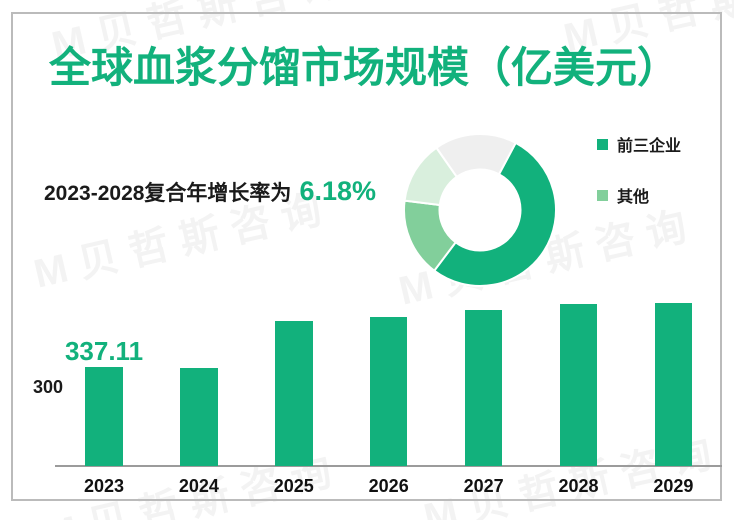 The height and width of the screenshot is (520, 734). Describe the element at coordinates (104, 416) in the screenshot. I see `bar-2023` at that location.